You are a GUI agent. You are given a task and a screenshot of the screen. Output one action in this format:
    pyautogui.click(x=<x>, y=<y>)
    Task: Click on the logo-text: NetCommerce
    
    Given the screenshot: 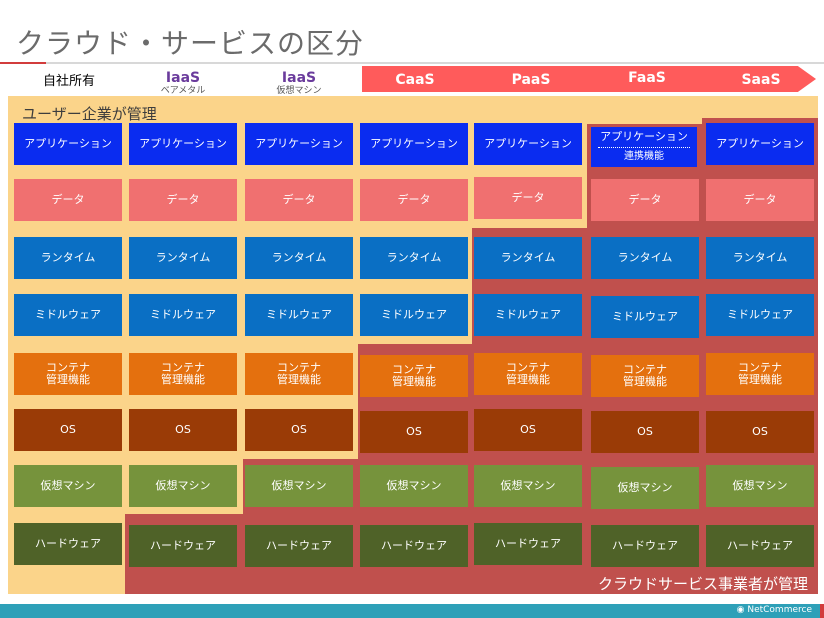 What is the action you would take?
    pyautogui.click(x=779, y=610)
    